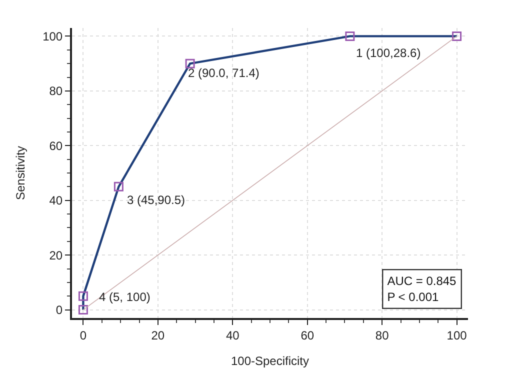 This screenshot has width=513, height=378. Describe the element at coordinates (307, 335) in the screenshot. I see `x-tick-label: 60` at that location.